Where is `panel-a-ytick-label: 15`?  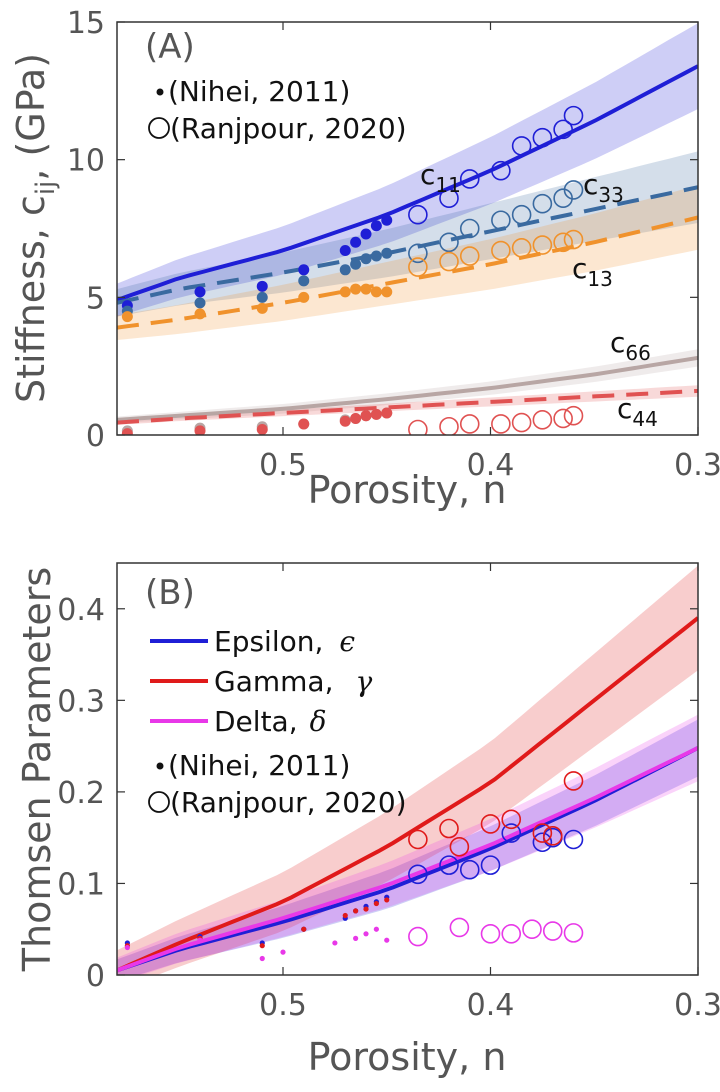
panel-a-ytick-label: 15 is located at coordinates (86, 23).